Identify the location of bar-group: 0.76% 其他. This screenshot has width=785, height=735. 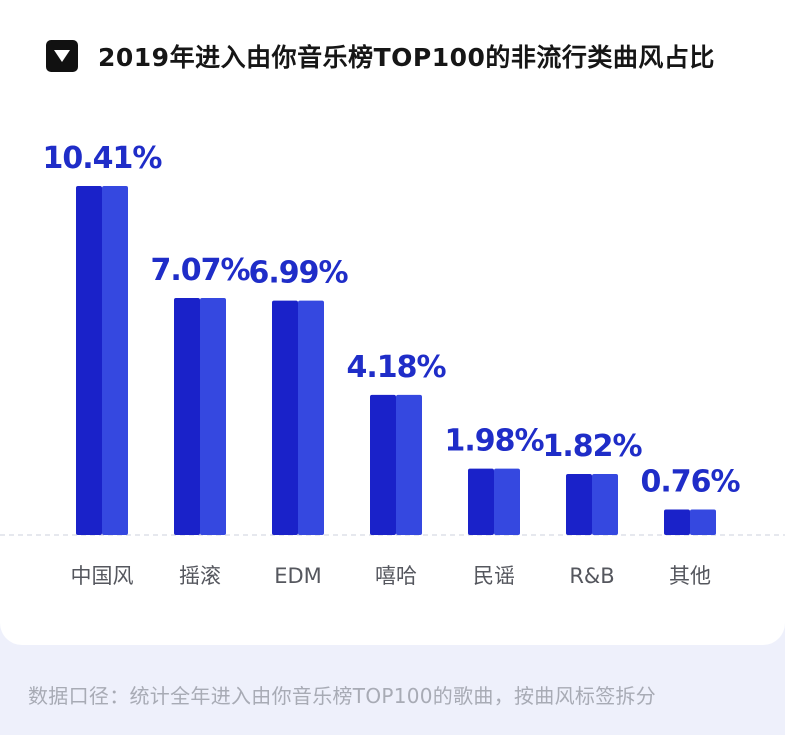
(690, 526).